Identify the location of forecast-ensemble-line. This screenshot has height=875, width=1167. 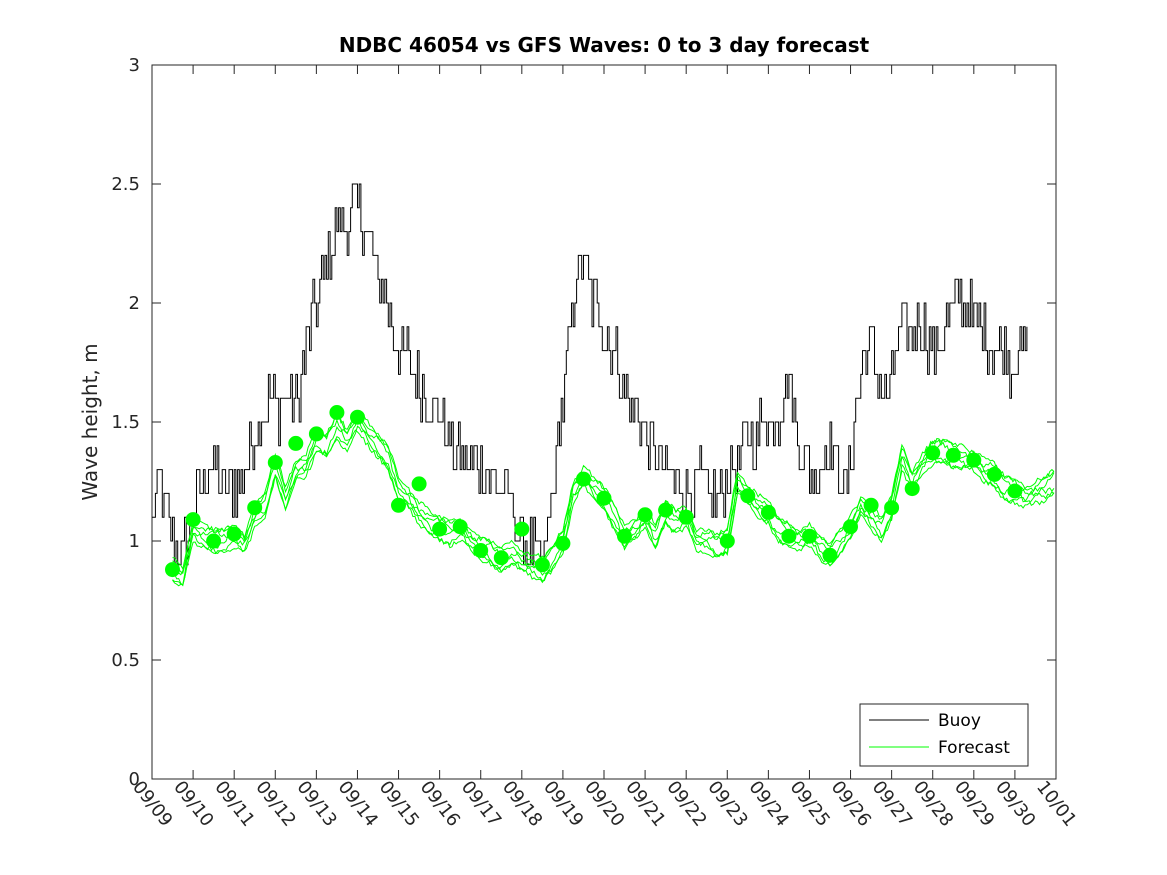
(613, 500).